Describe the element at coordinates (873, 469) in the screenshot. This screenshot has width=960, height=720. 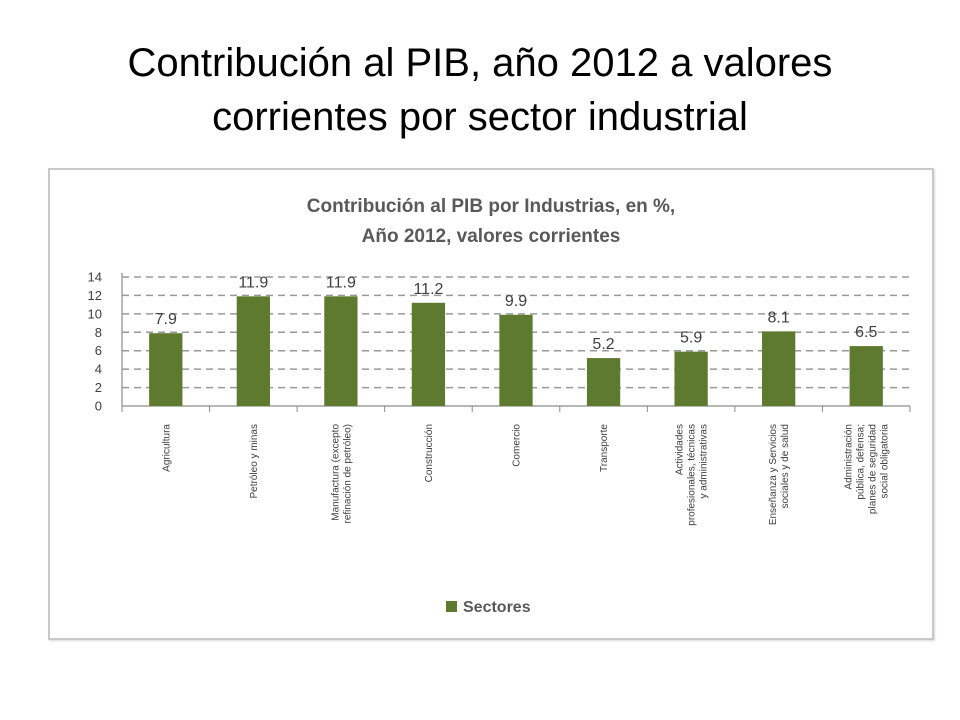
I see `category-label-line: planes de seguridad` at that location.